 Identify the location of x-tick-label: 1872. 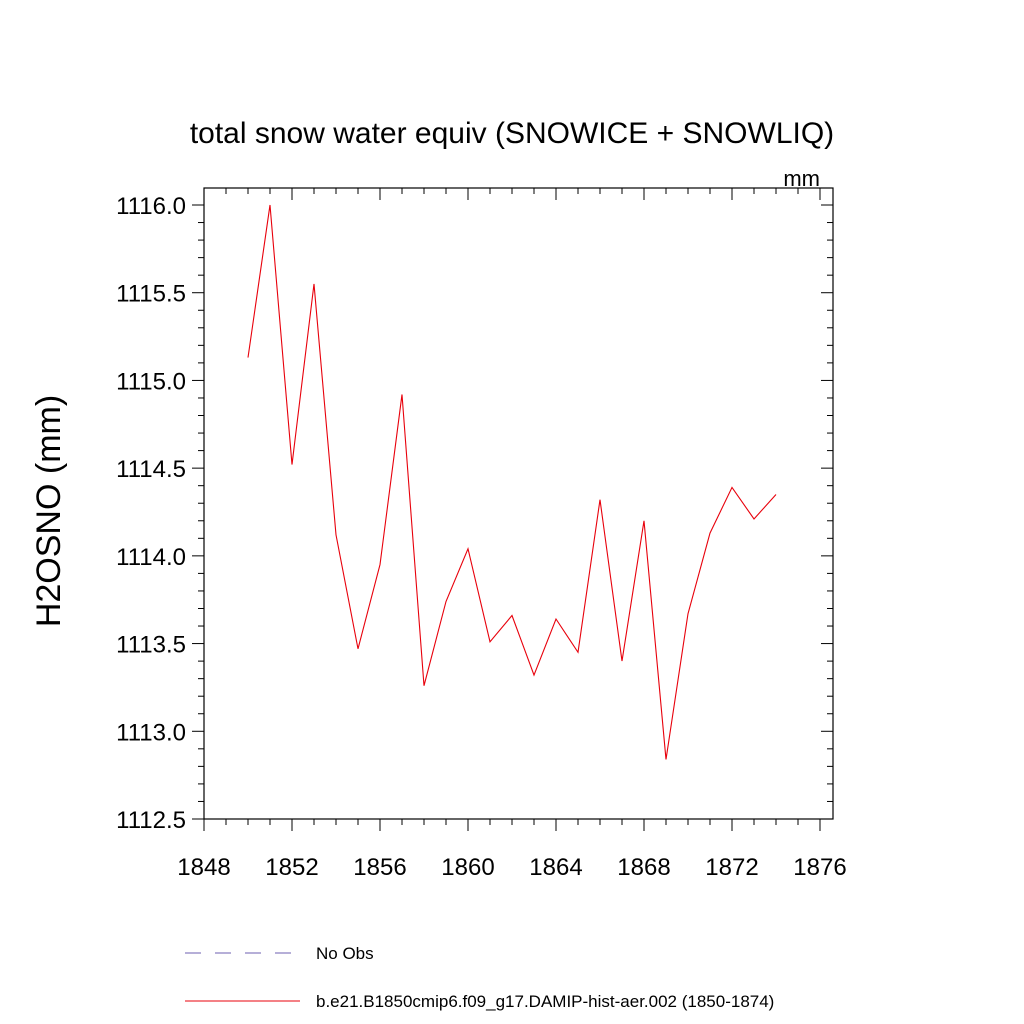
(731, 867).